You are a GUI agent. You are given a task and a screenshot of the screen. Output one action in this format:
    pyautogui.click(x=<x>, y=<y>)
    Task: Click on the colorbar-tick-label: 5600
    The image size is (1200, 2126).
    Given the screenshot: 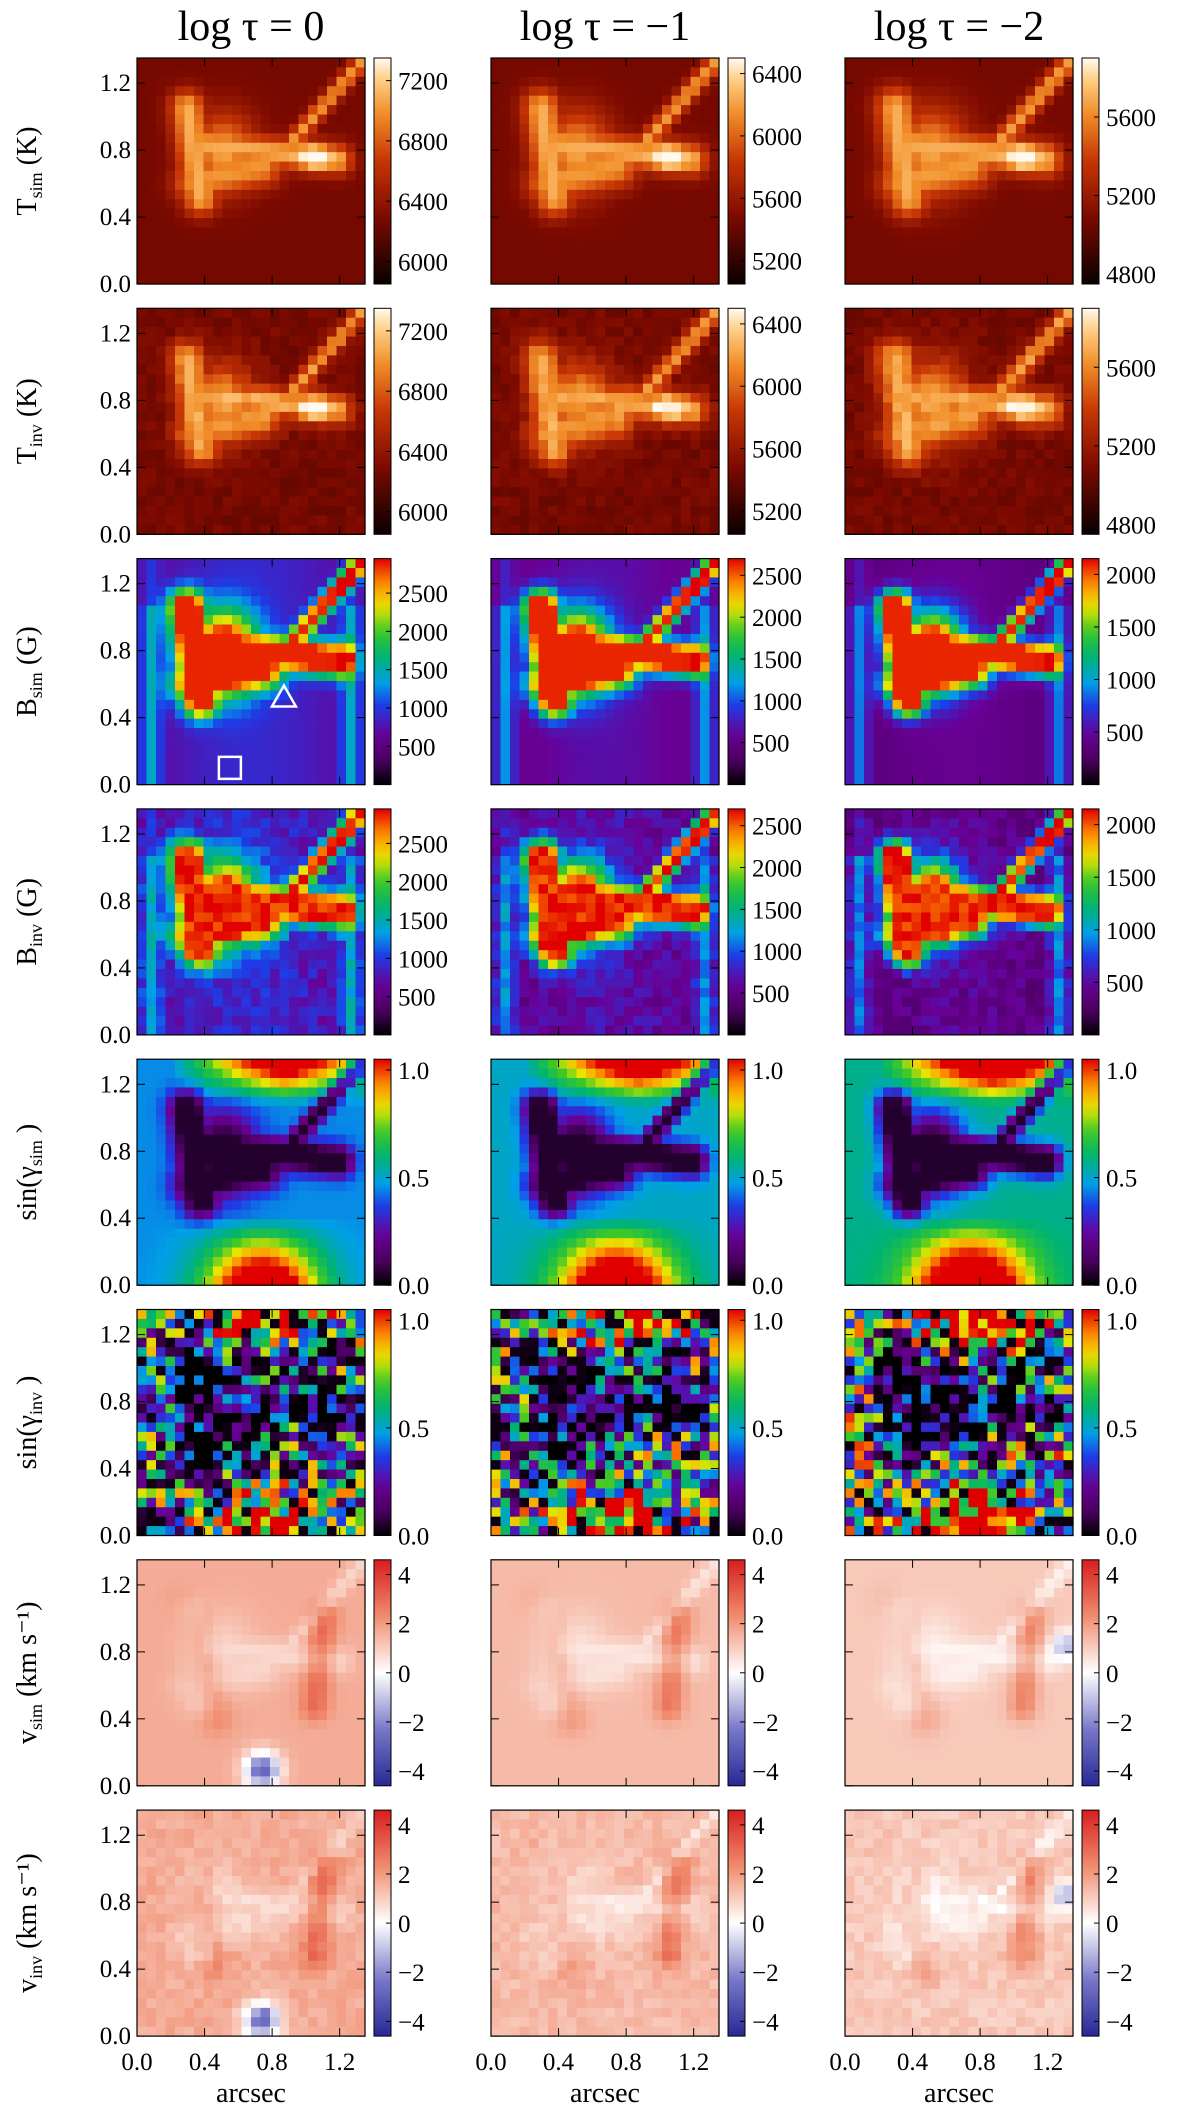 What is the action you would take?
    pyautogui.click(x=777, y=450)
    